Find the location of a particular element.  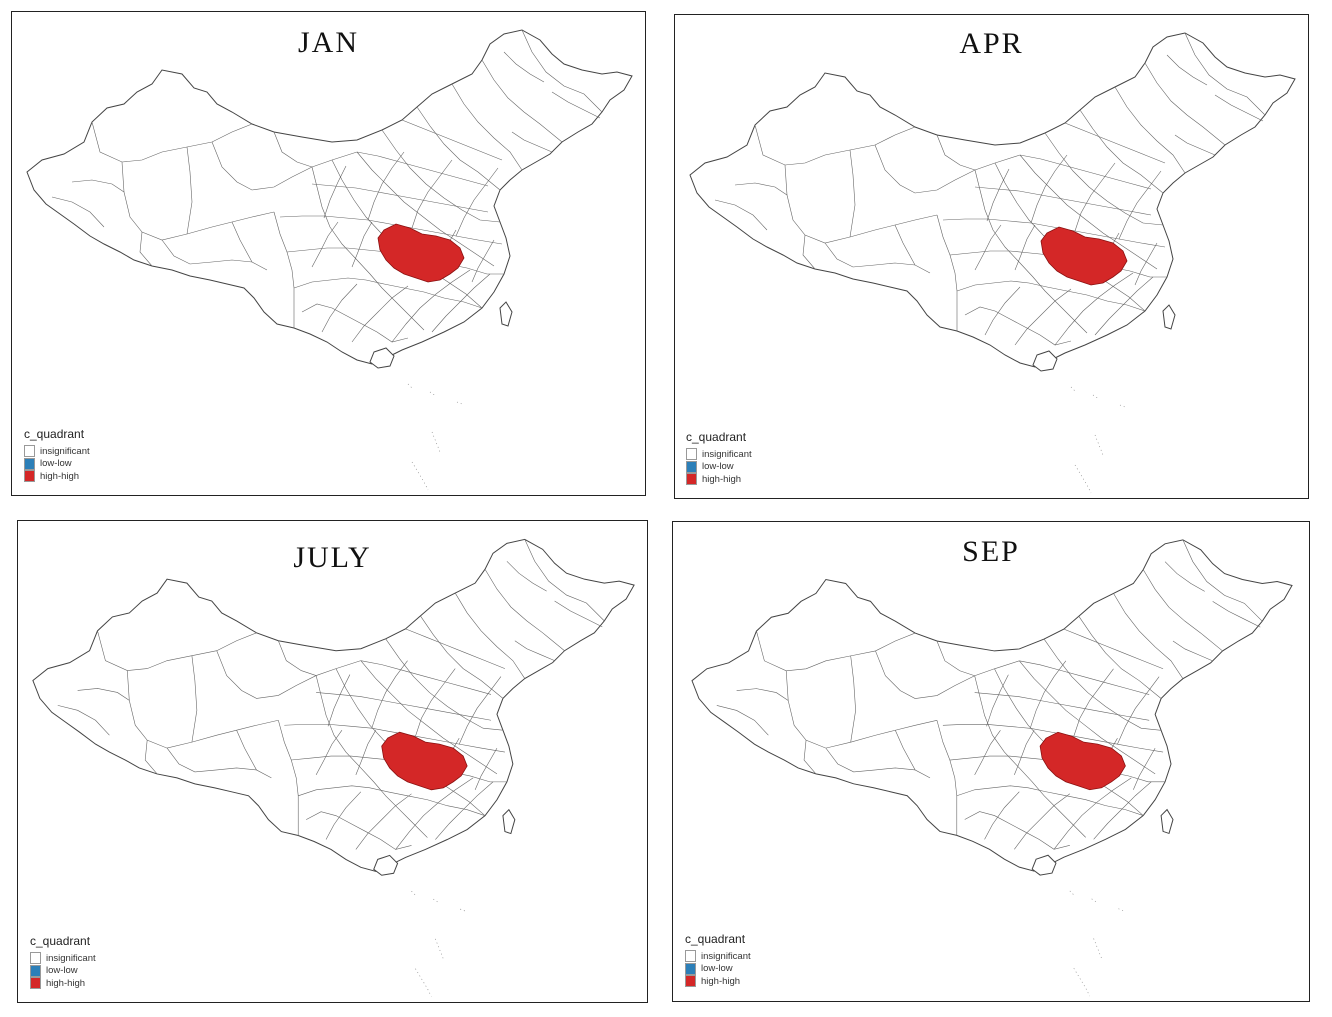

panel-title: JAN is located at coordinates (328, 42).